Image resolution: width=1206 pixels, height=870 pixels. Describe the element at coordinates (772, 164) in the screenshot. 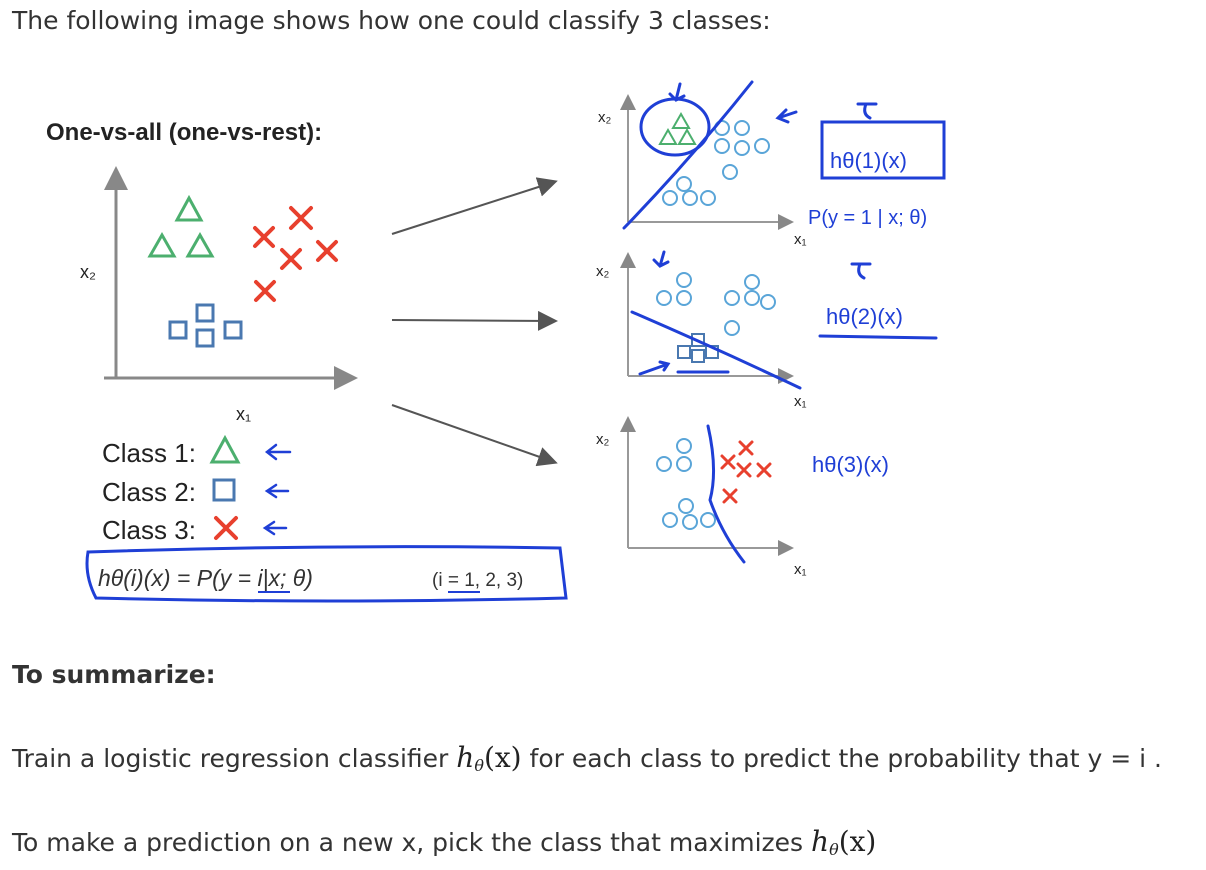

I see `panel-1: x₂ x₁ hθ(1)(x) P(y = 1 | x; θ)` at that location.